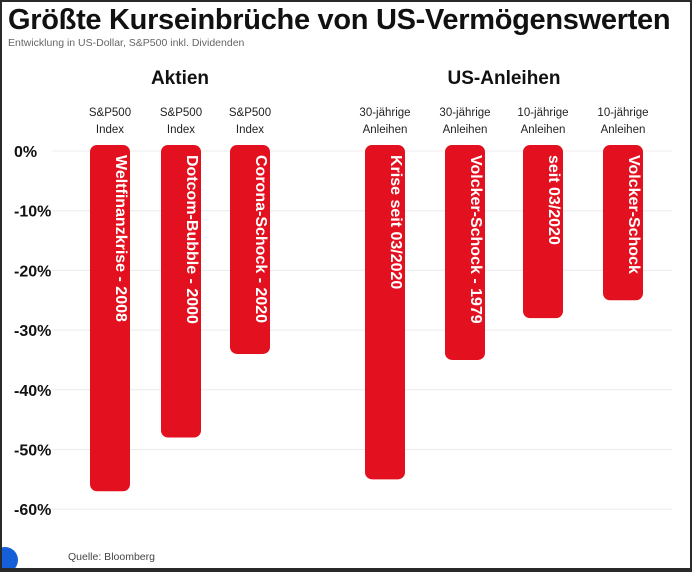  I want to click on bar-label: Corona-Schock - 2020, so click(260, 239).